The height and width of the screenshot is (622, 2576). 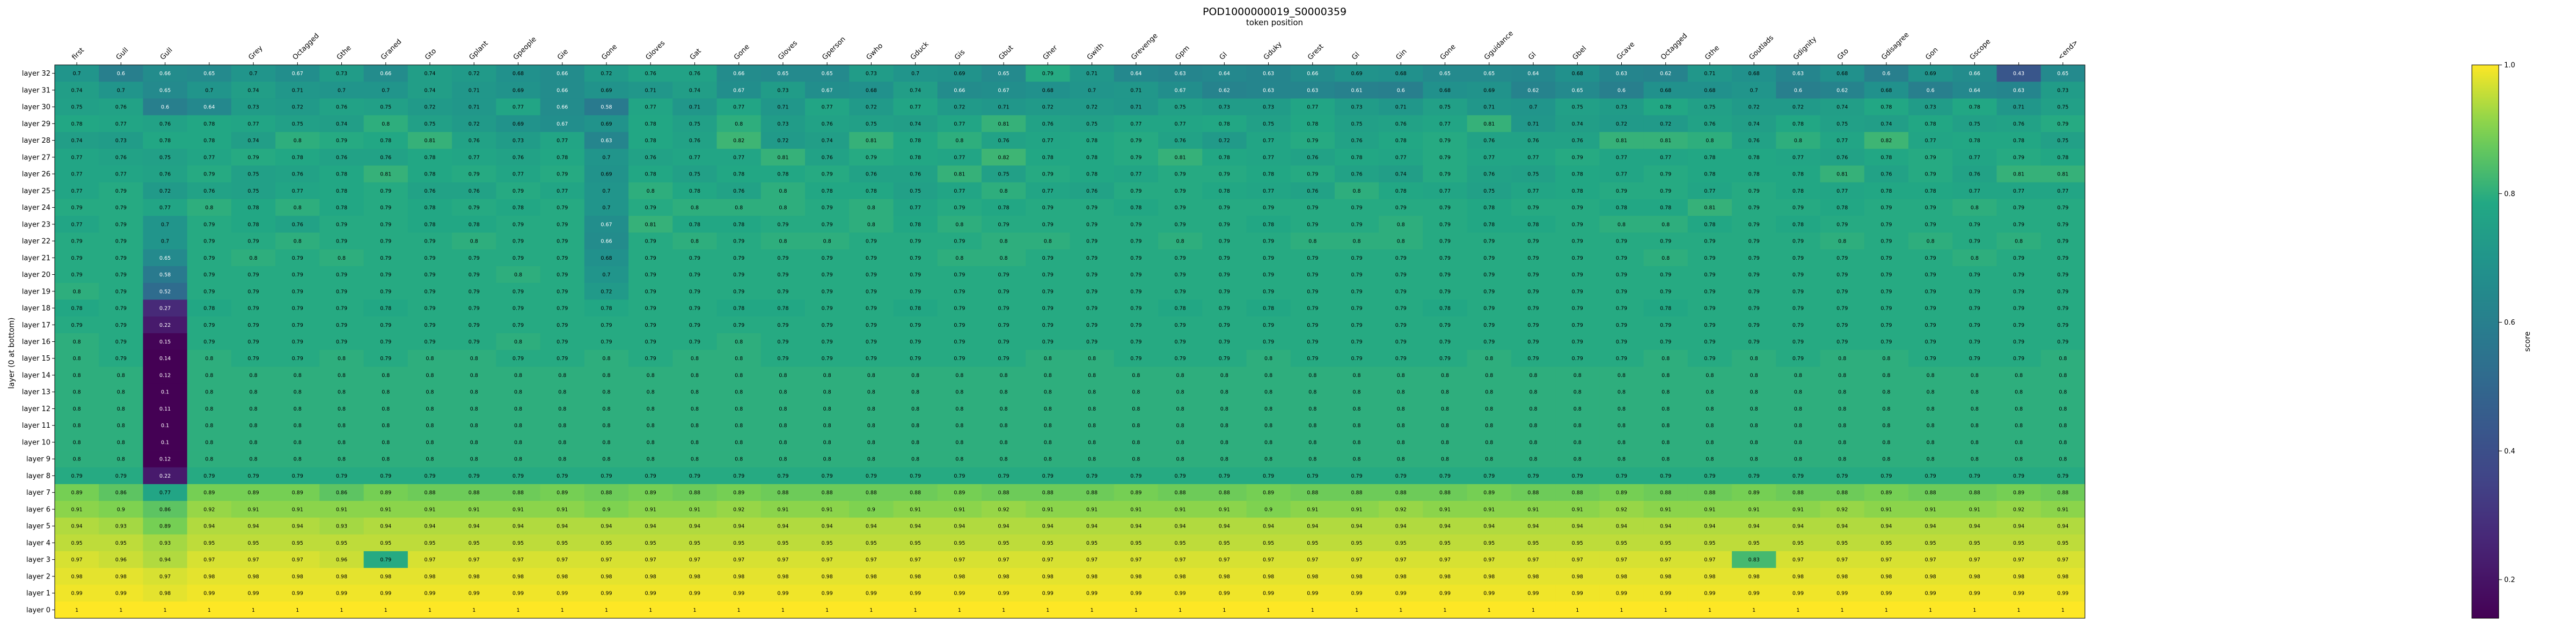 What do you see at coordinates (1532, 56) in the screenshot?
I see `x-tick-label: Gl` at bounding box center [1532, 56].